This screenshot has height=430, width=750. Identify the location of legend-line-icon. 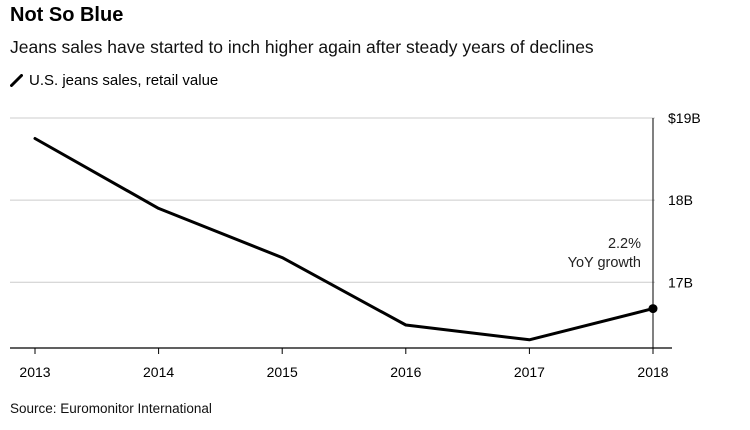
(16, 80).